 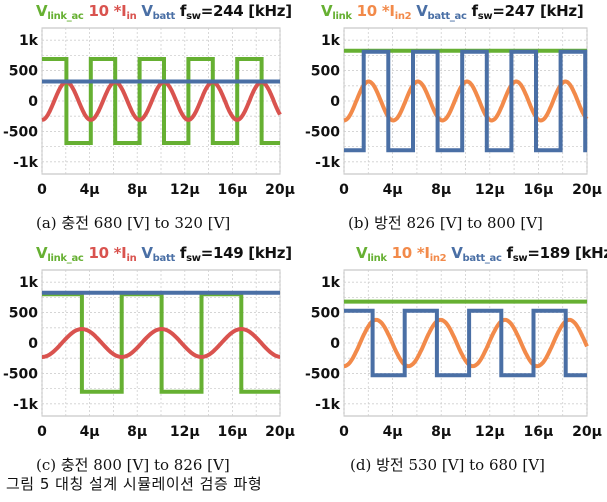 I want to click on caption-c: (c) 충전 800 [V] to 826 [V], so click(x=133, y=465).